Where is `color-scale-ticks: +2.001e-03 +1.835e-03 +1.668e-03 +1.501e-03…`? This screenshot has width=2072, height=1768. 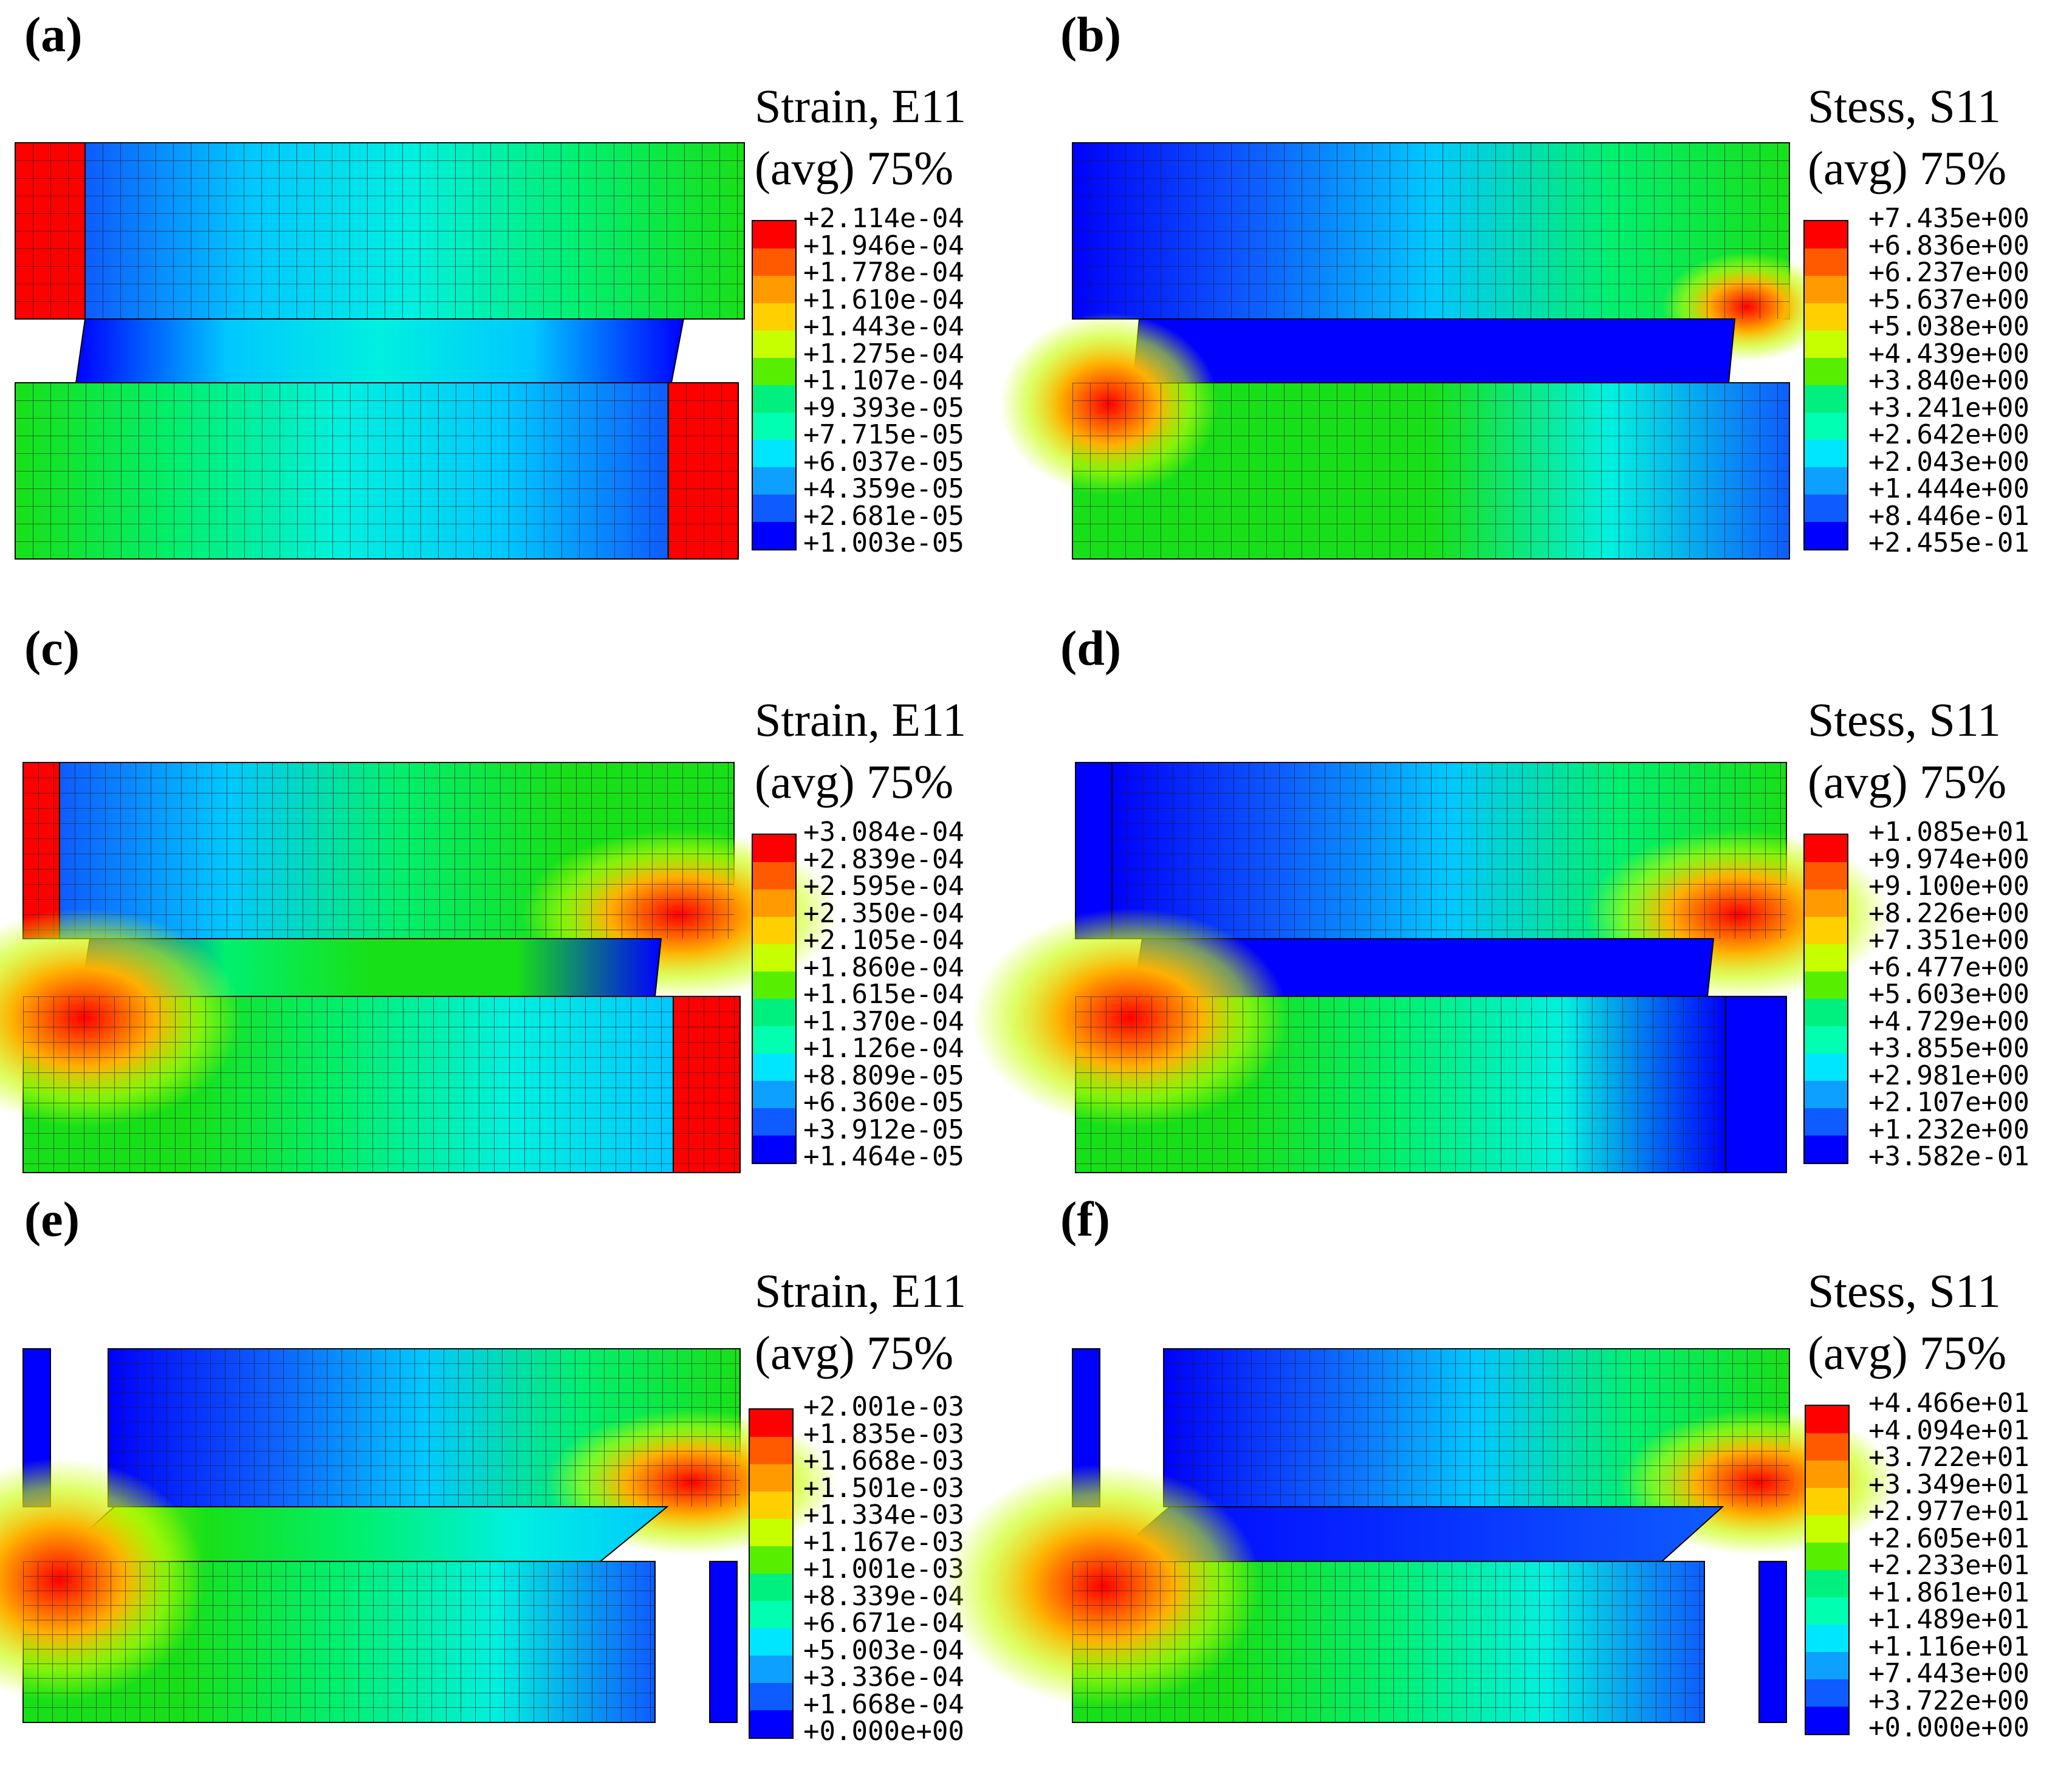
color-scale-ticks: +2.001e-03 +1.835e-03 +1.668e-03 +1.501e-03… is located at coordinates (883, 1569).